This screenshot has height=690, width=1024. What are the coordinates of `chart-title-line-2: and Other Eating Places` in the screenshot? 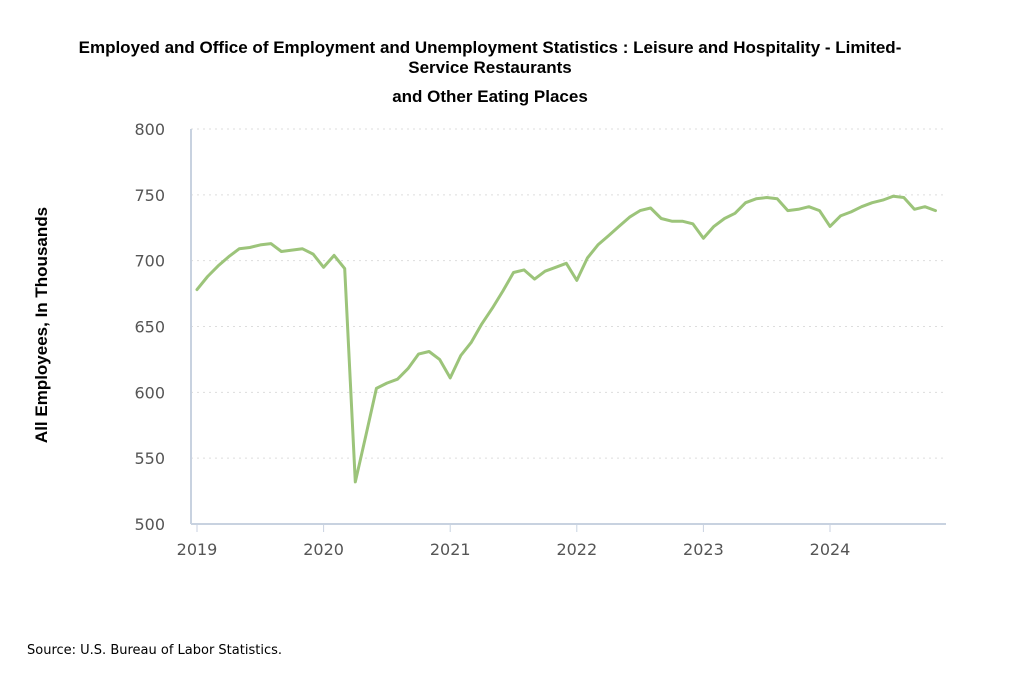 It's located at (490, 96).